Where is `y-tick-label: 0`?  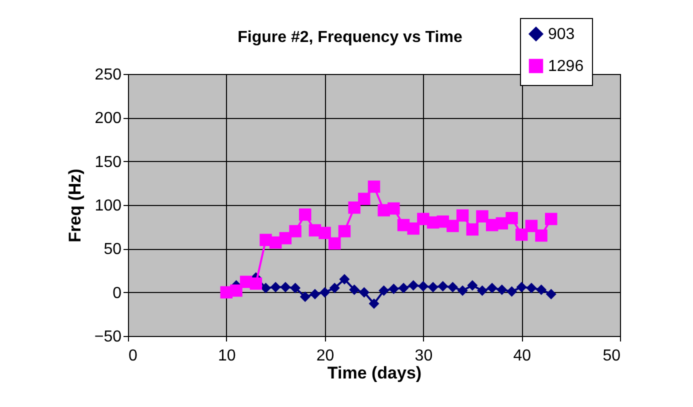
y-tick-label: 0 is located at coordinates (117, 293).